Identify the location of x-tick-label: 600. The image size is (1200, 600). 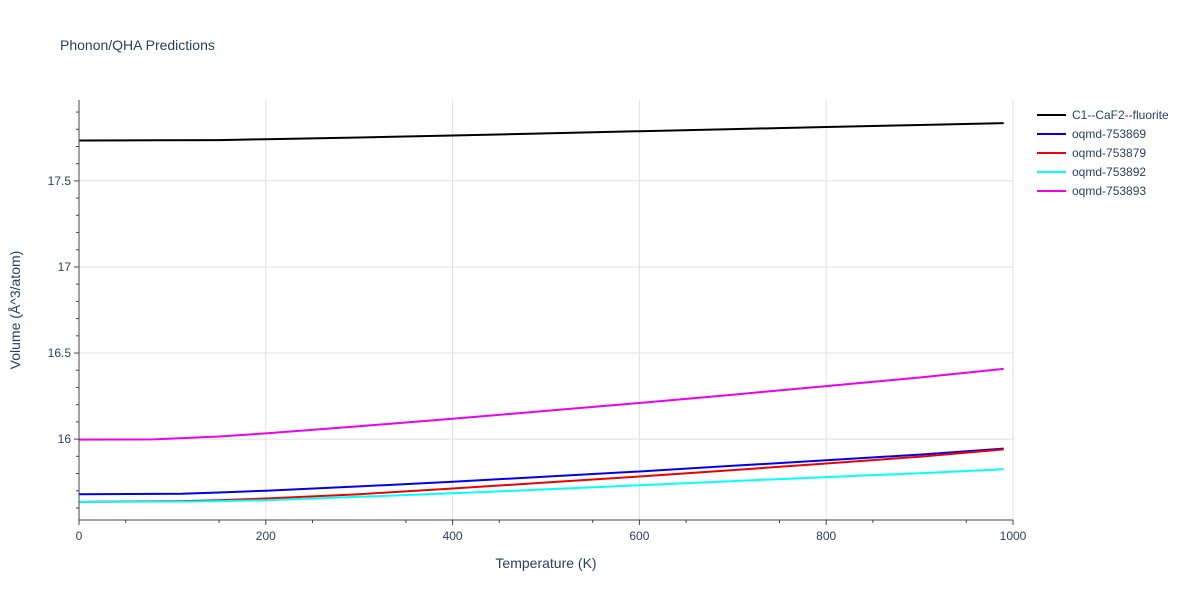
(639, 536).